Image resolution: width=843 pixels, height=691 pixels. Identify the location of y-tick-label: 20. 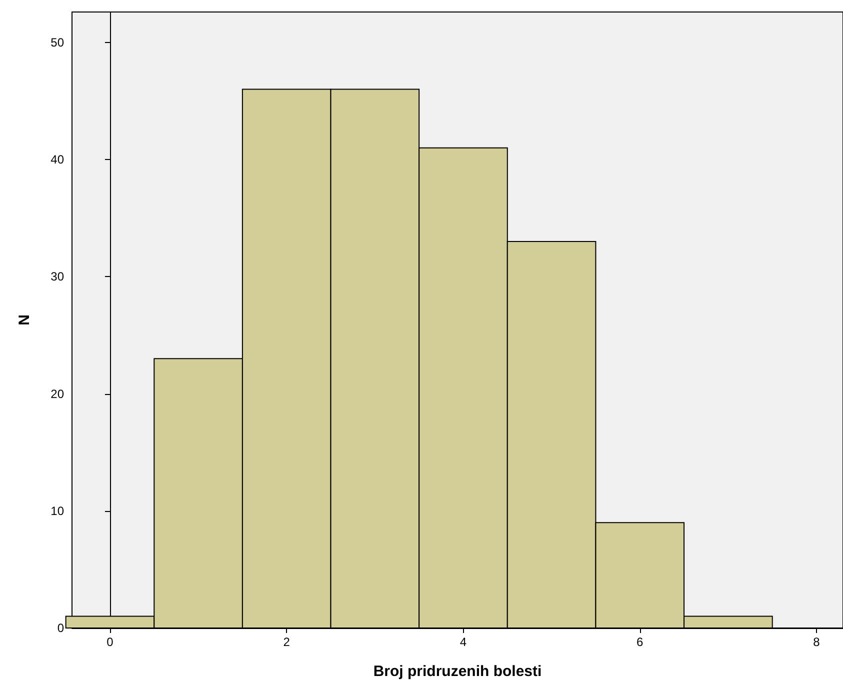
(57, 393).